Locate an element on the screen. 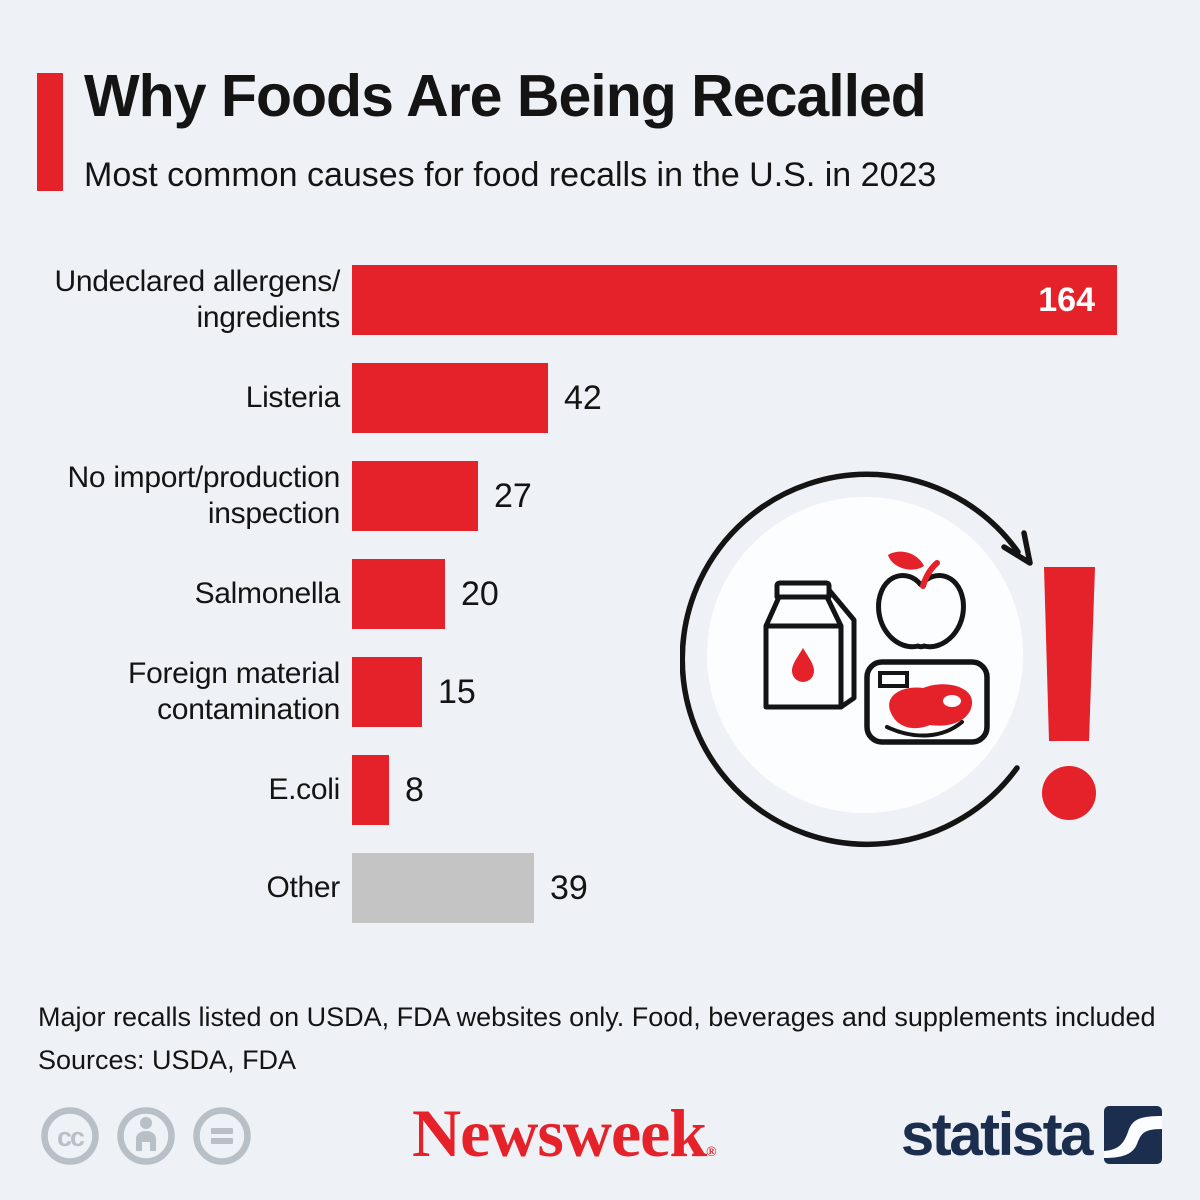 The image size is (1200, 1200). apple-stem-icon is located at coordinates (930, 574).